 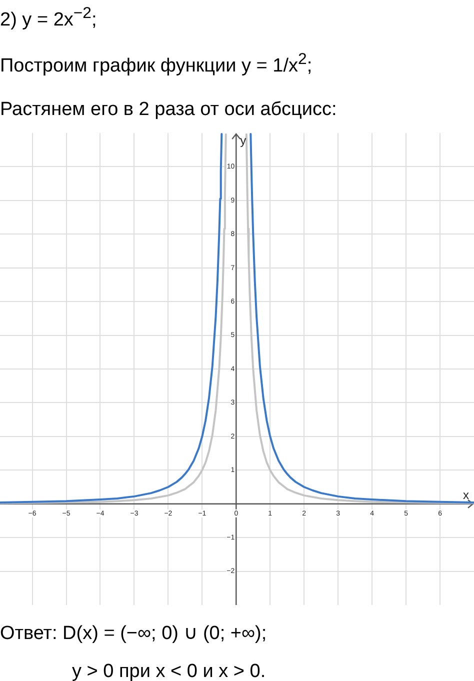 I want to click on chart-title: 2) y = 2x$^{−2}$;, so click(x=48, y=18).